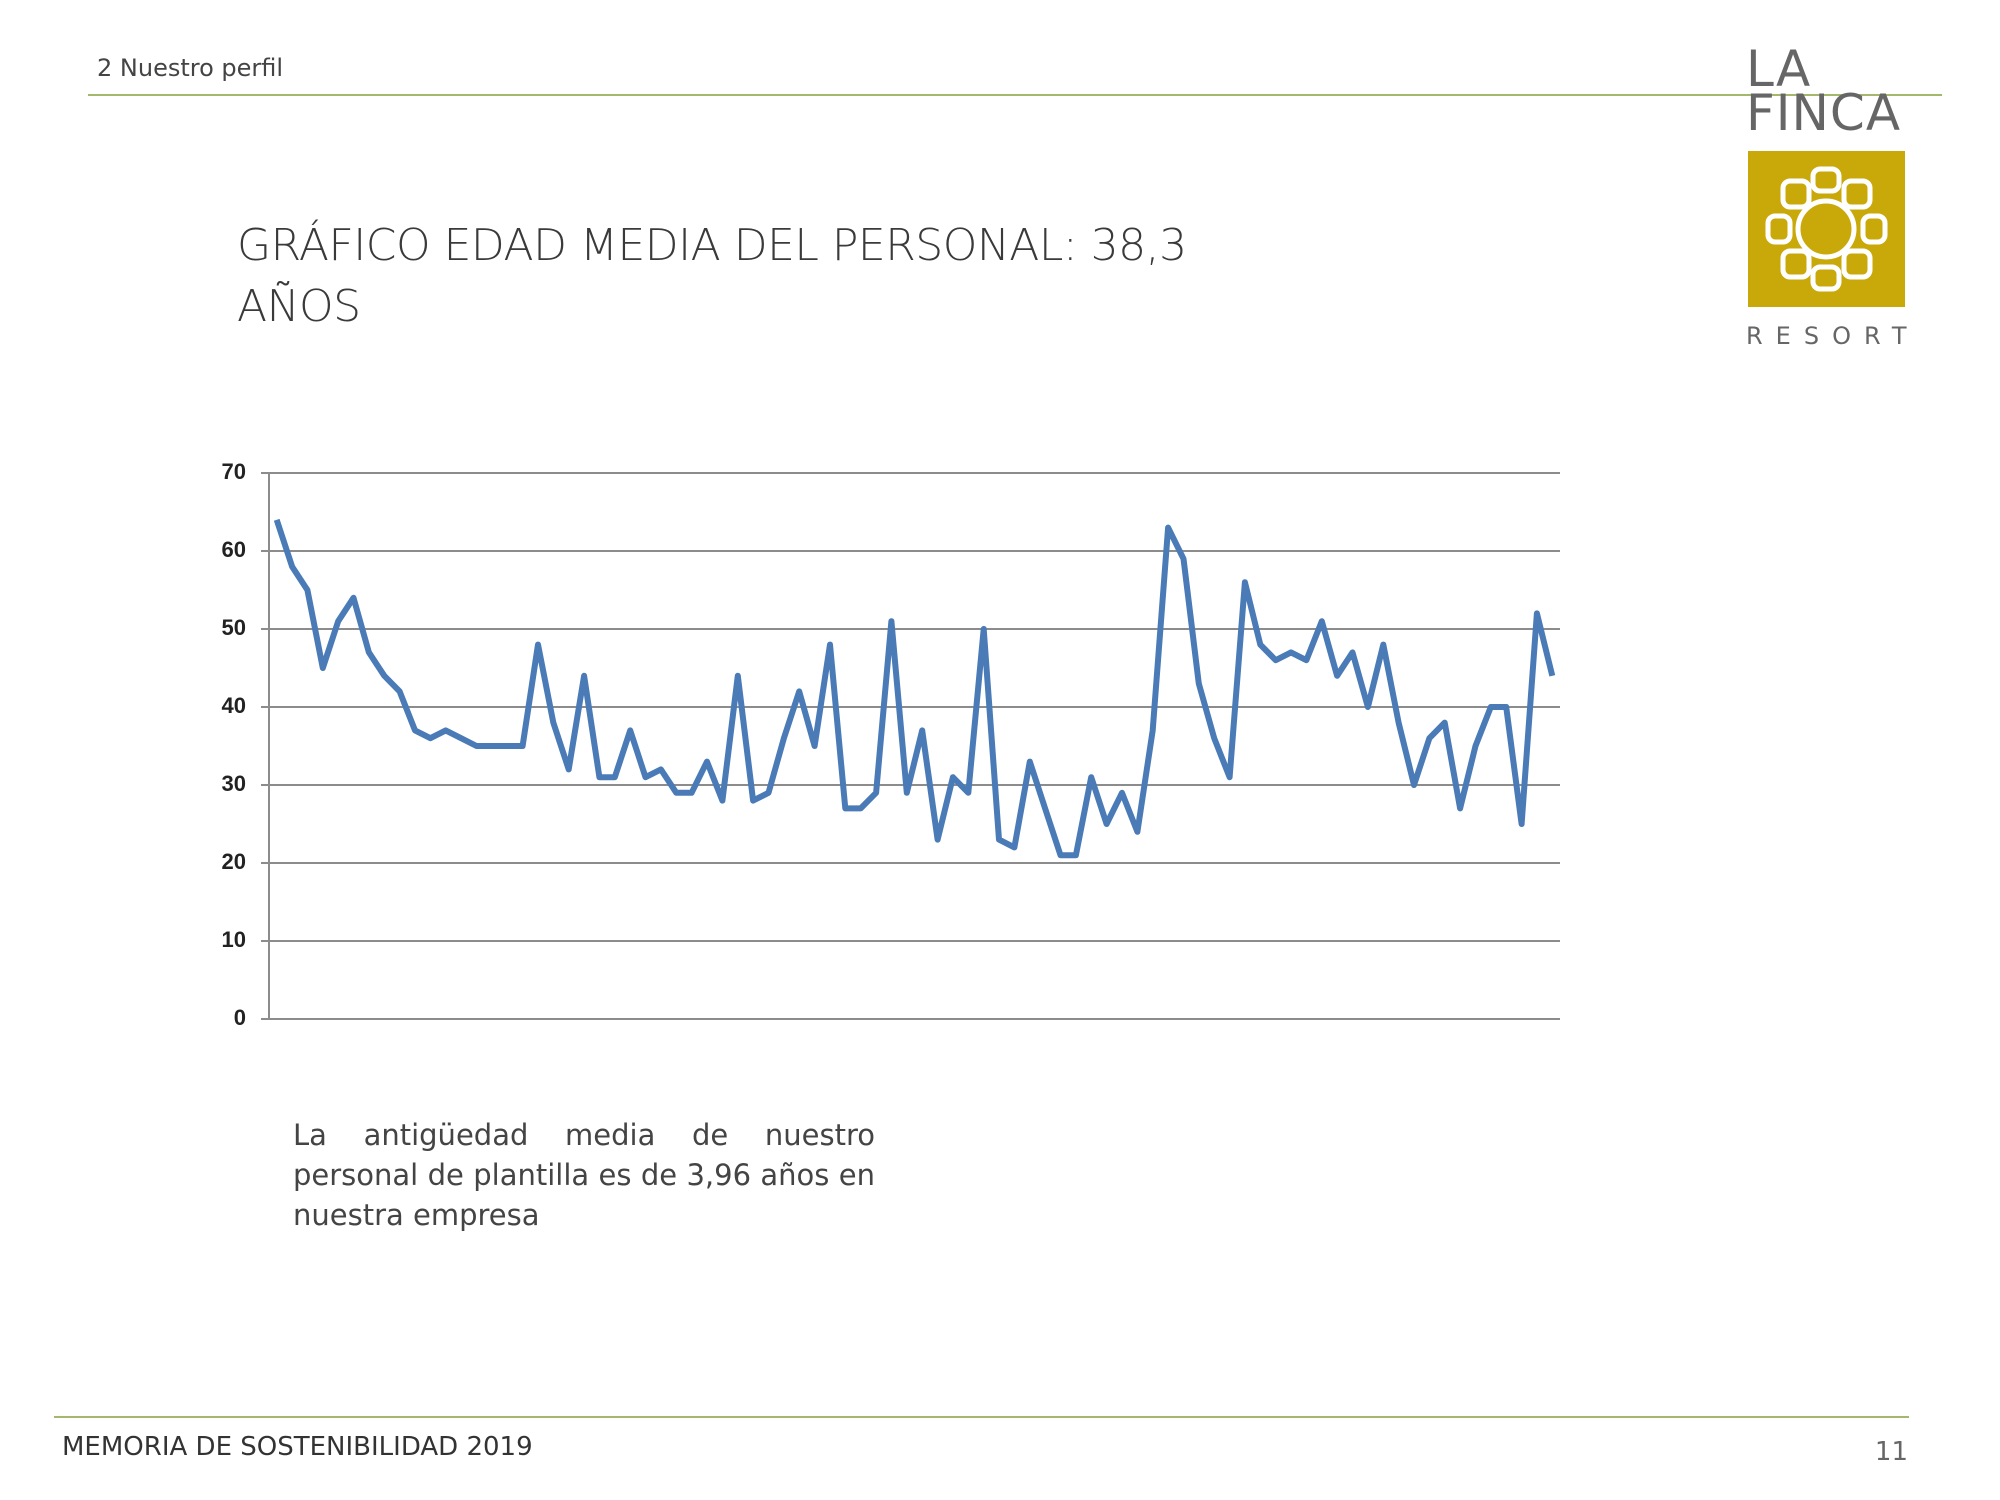  I want to click on y-tick-label: 20, so click(234, 861).